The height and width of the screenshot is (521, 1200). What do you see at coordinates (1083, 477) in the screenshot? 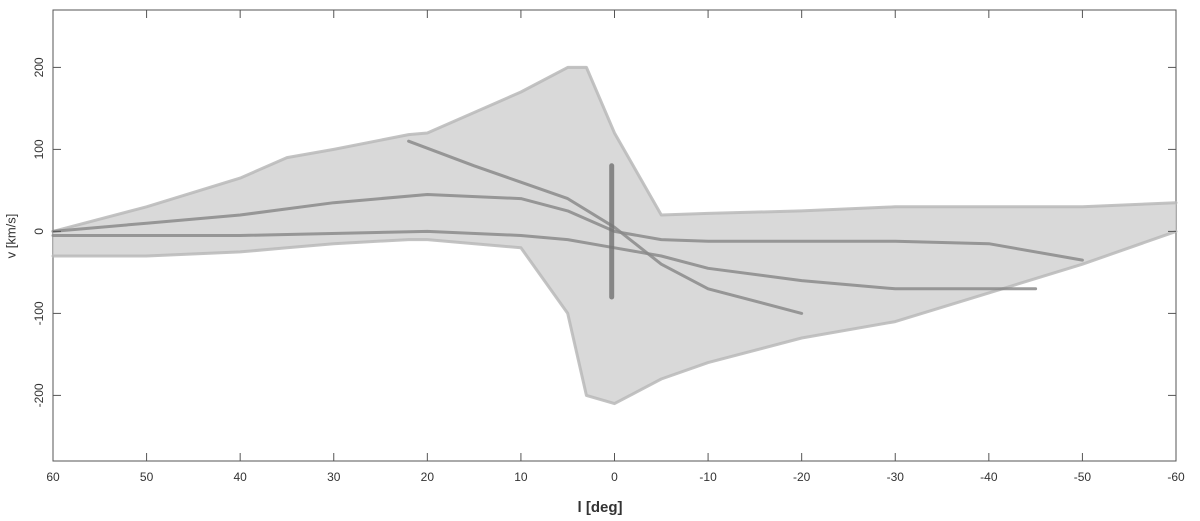
I see `x-tick-label: -50` at bounding box center [1083, 477].